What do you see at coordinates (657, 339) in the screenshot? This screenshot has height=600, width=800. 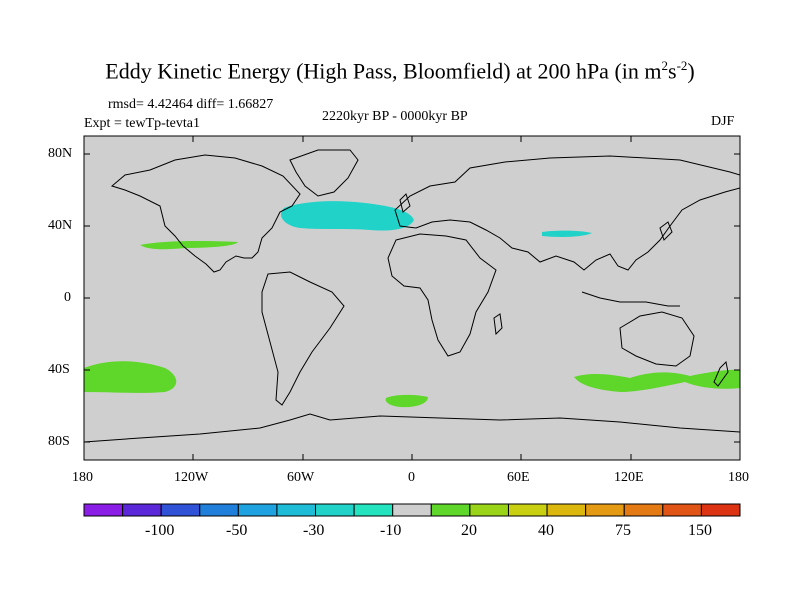 I see `australia-coast` at bounding box center [657, 339].